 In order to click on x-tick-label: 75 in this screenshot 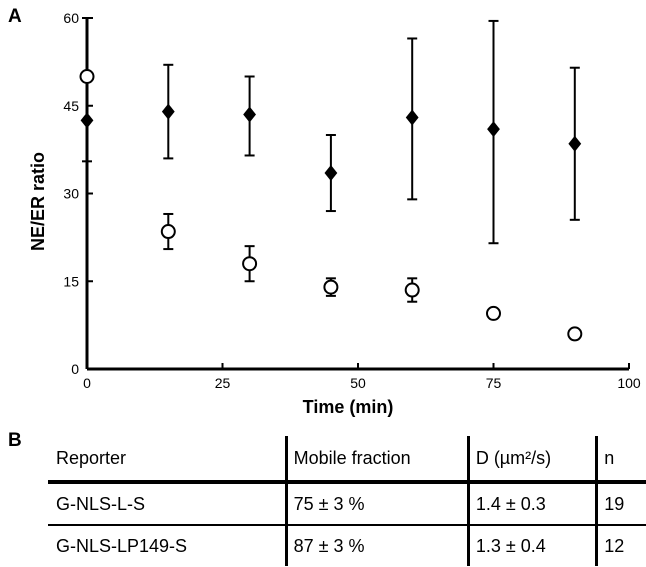, I will do `click(494, 383)`.